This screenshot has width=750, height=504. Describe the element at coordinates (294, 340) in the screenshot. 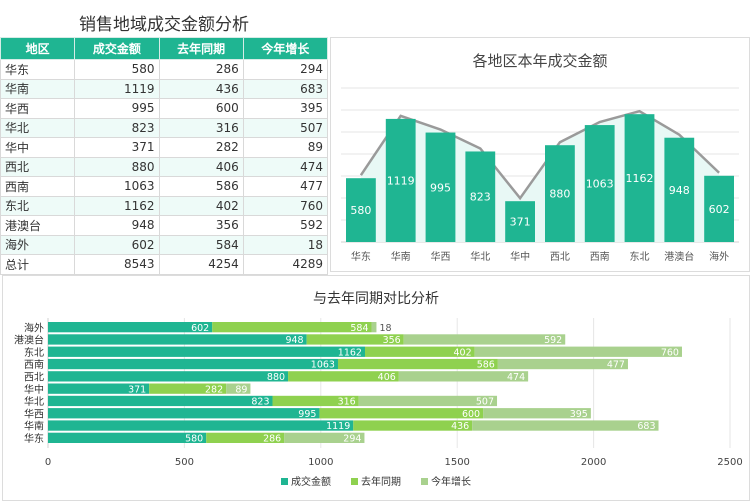

I see `data-label: 948` at that location.